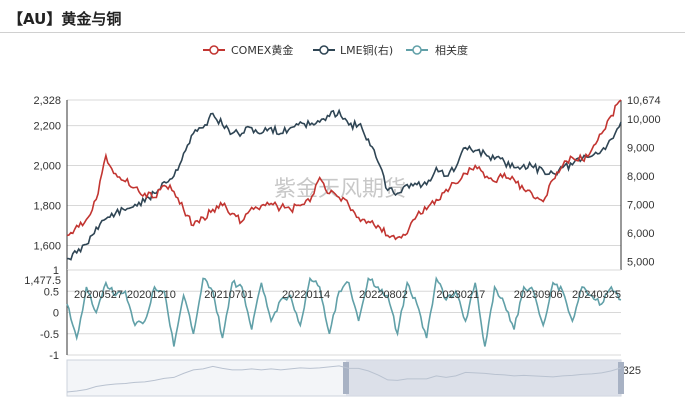 The width and height of the screenshot is (685, 400). Describe the element at coordinates (641, 149) in the screenshot. I see `right-axis-tick-label: 9,000` at that location.